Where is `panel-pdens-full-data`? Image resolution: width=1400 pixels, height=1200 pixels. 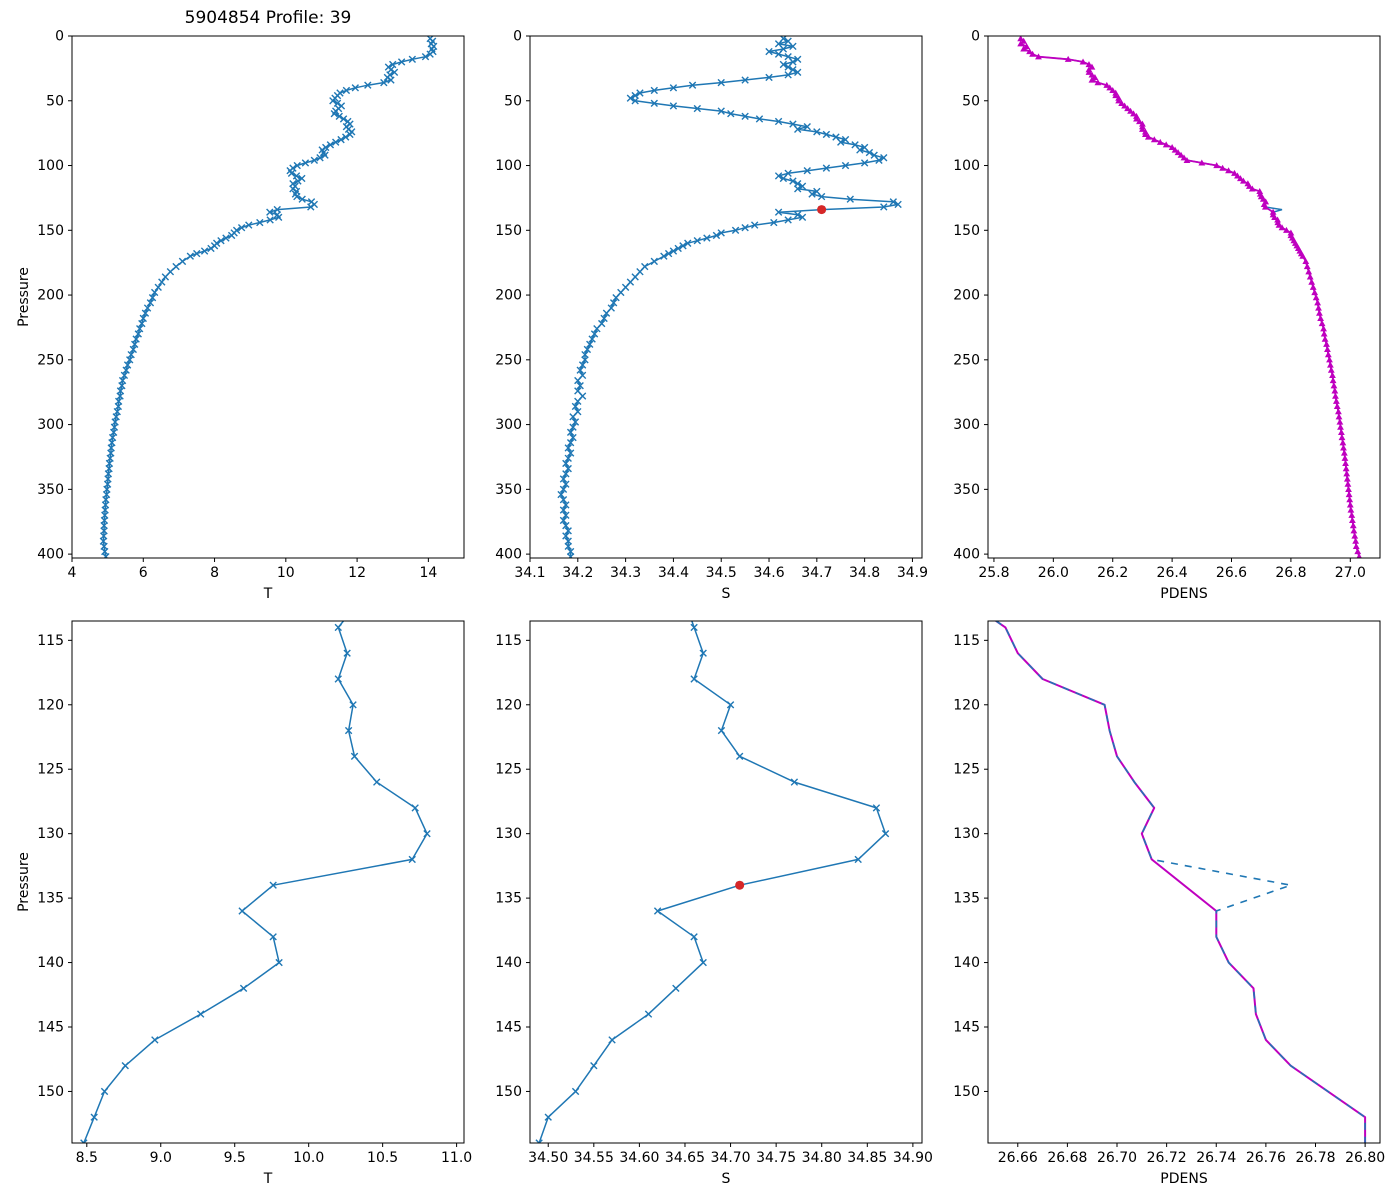
panel-pdens-full-data is located at coordinates (1189, 297).